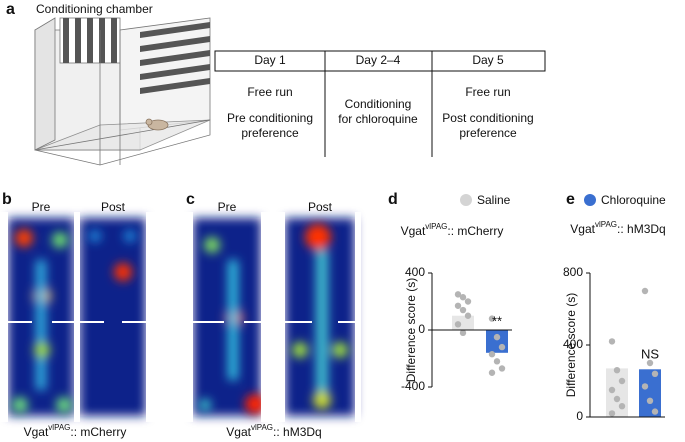 This screenshot has width=685, height=442. Describe the element at coordinates (413, 386) in the screenshot. I see `y-tick-label: -400` at that location.